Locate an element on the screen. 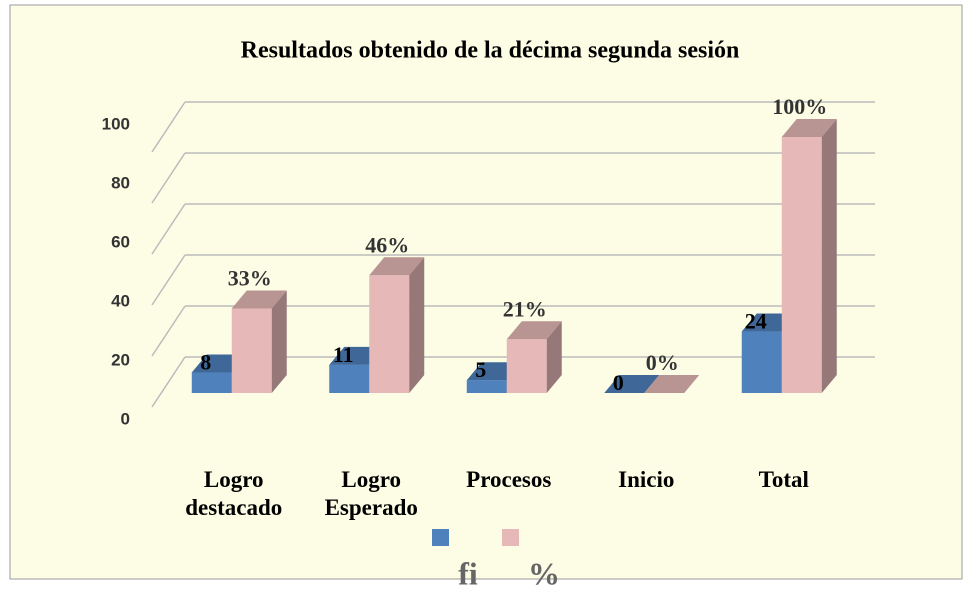  y-tick-label: 60 is located at coordinates (120, 241).